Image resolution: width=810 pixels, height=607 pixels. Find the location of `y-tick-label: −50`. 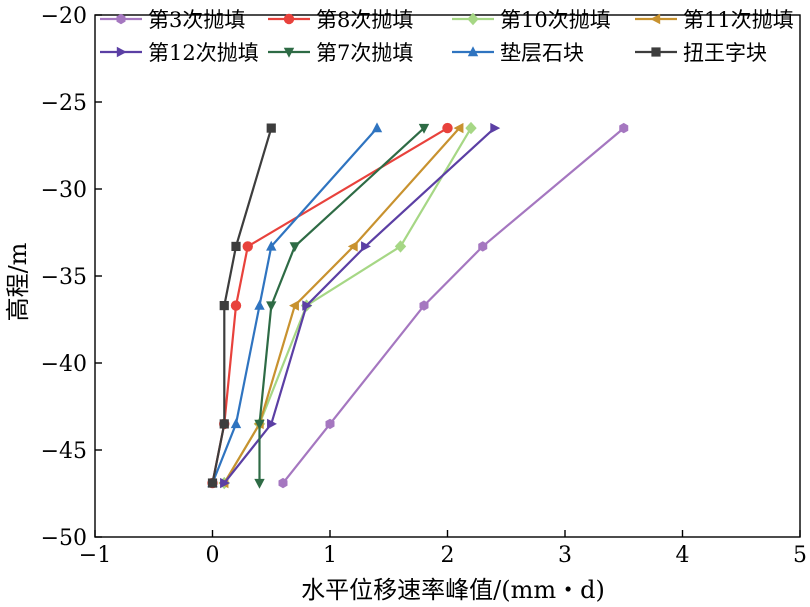

y-tick-label: −50 is located at coordinates (64, 538).